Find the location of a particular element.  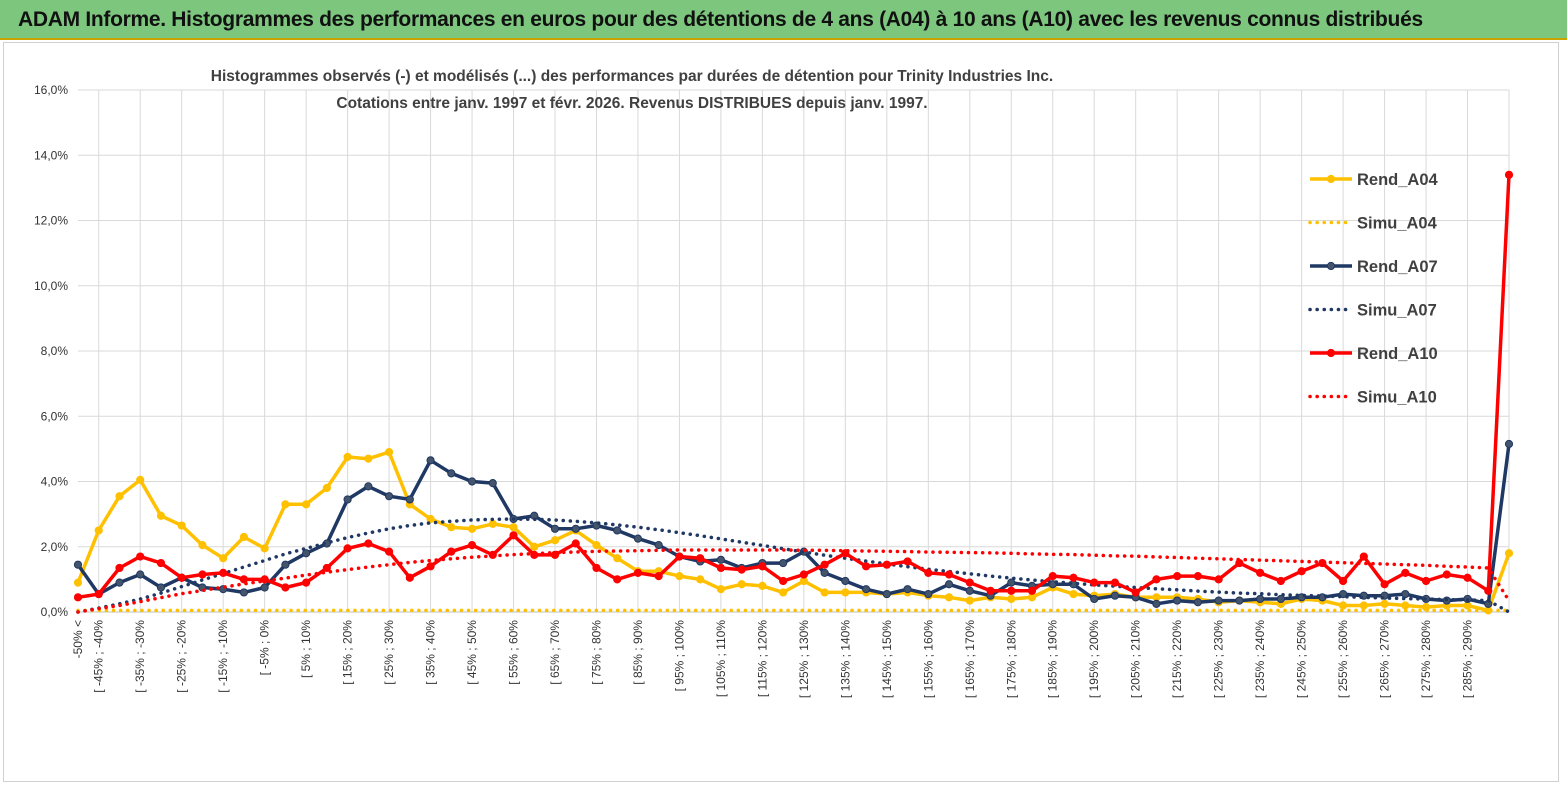

x-tick-label: [ 35% ; 40% is located at coordinates (431, 652).